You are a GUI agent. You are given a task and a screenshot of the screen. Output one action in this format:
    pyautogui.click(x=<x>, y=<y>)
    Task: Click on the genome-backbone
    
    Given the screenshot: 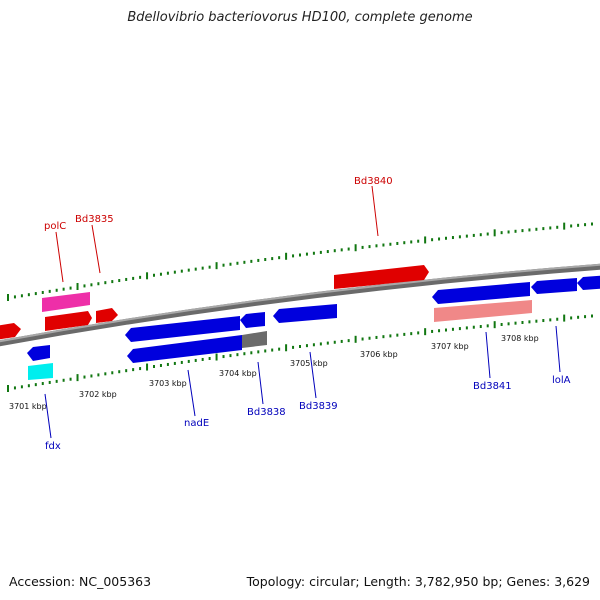 What is the action you would take?
    pyautogui.click(x=300, y=305)
    